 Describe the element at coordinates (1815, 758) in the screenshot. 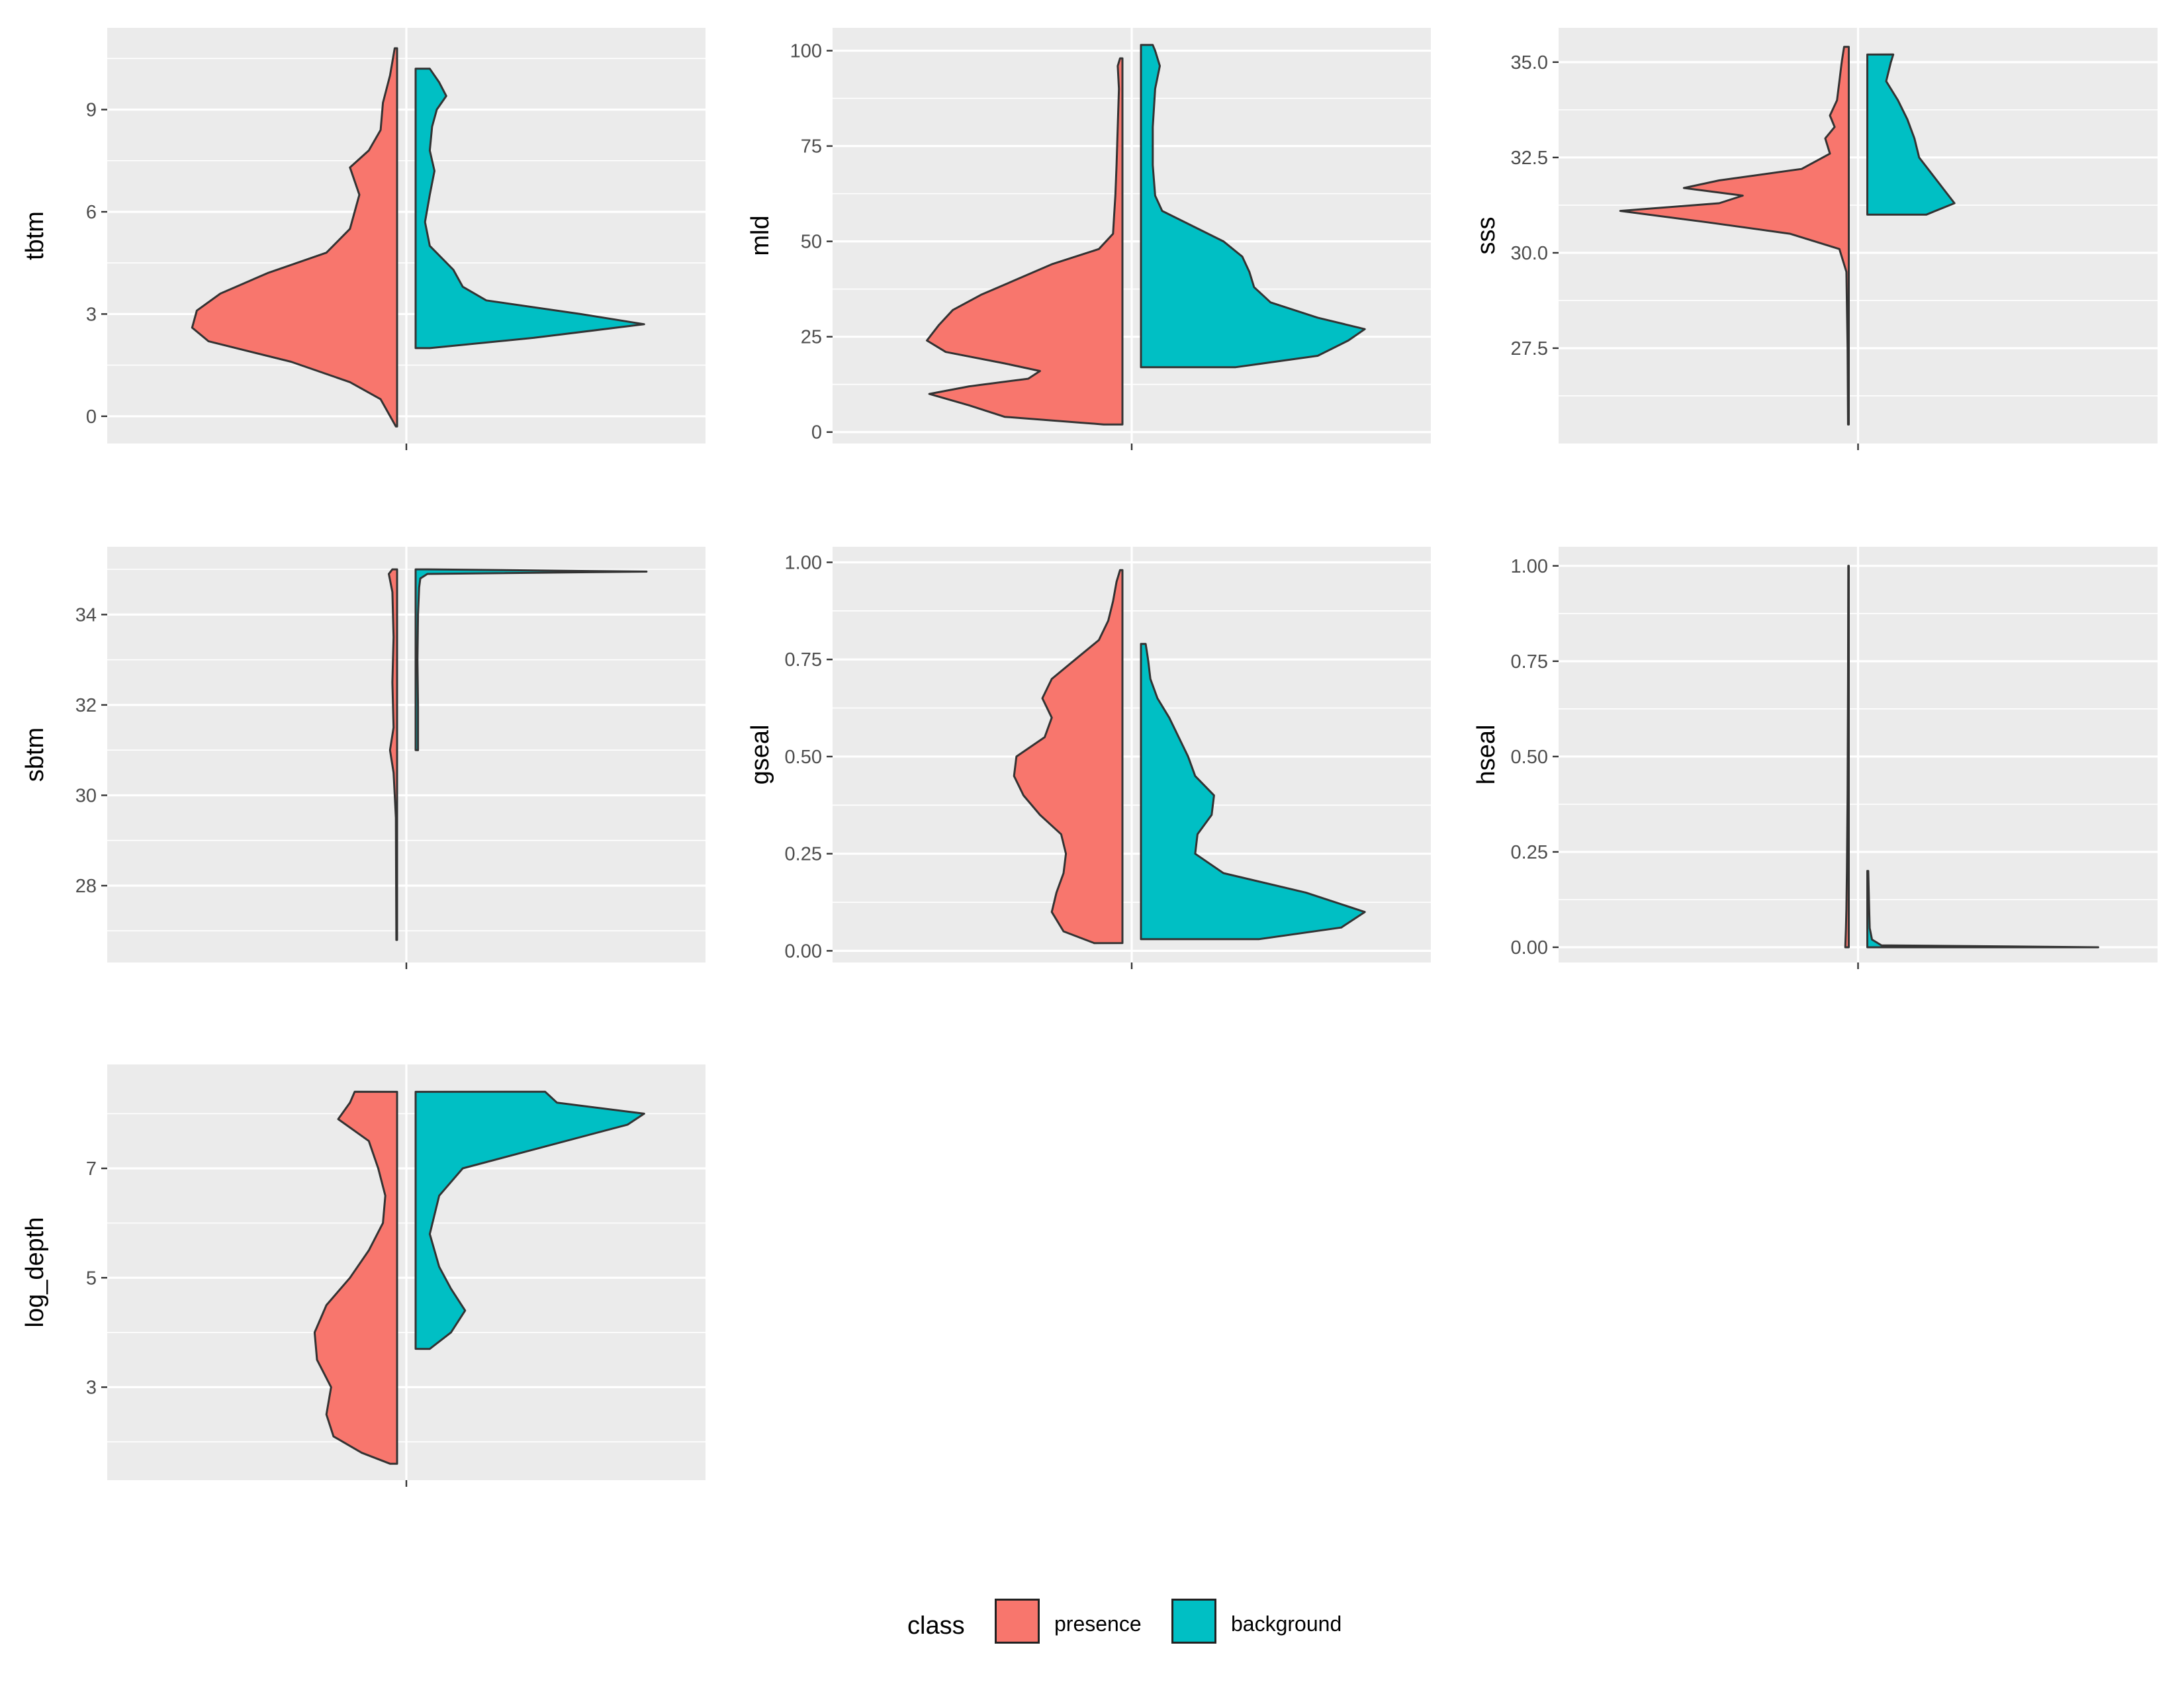

I see `panel-hseal: 0.00 0.25 0.50 0.75 1.00 hseal` at that location.